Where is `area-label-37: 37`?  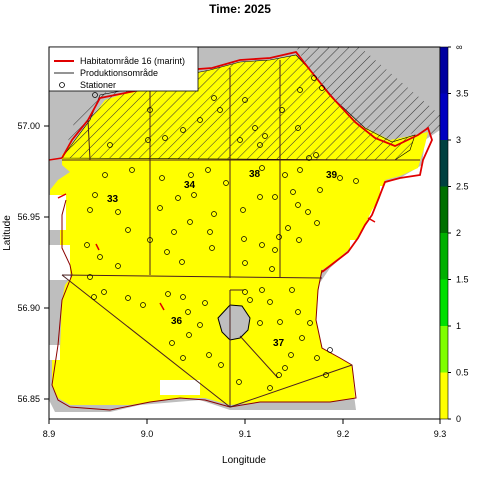
area-label-37: 37 is located at coordinates (279, 343).